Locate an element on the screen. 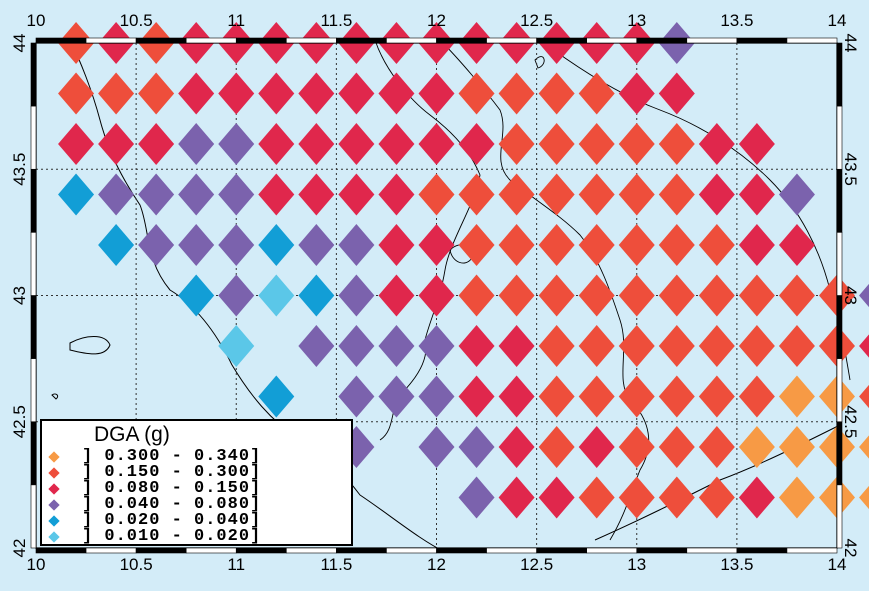 This screenshot has height=591, width=869. legend-label: ] 0.020 - 0.040] is located at coordinates (172, 520).